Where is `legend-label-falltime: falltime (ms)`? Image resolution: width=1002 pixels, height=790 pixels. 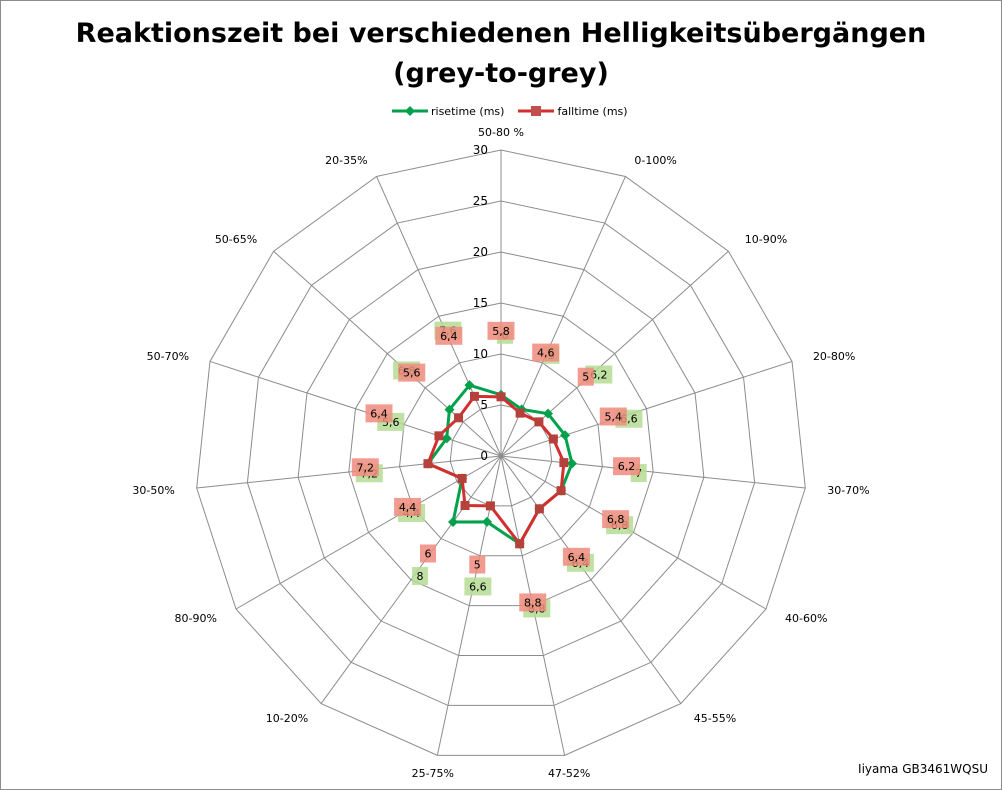
legend-label-falltime: falltime (ms) is located at coordinates (592, 111).